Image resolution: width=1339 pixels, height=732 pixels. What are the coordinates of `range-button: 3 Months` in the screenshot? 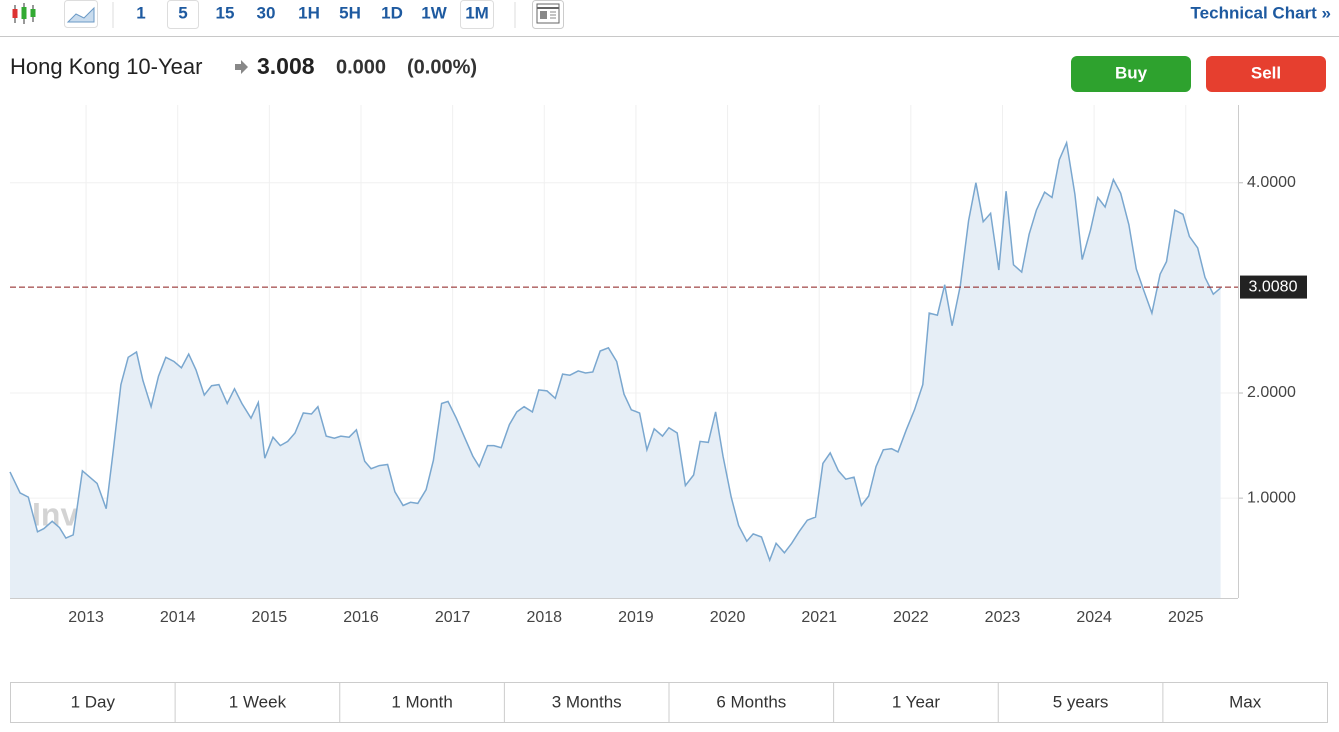 It's located at (587, 701).